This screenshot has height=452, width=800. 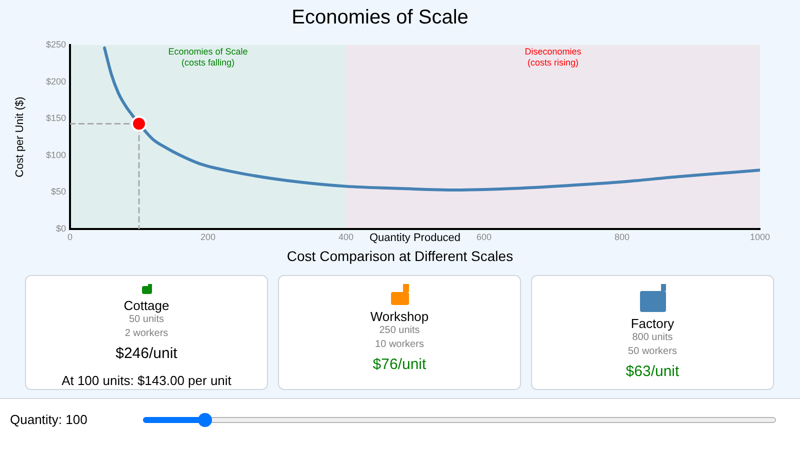 What do you see at coordinates (56, 155) in the screenshot?
I see `y-tick-label: $100` at bounding box center [56, 155].